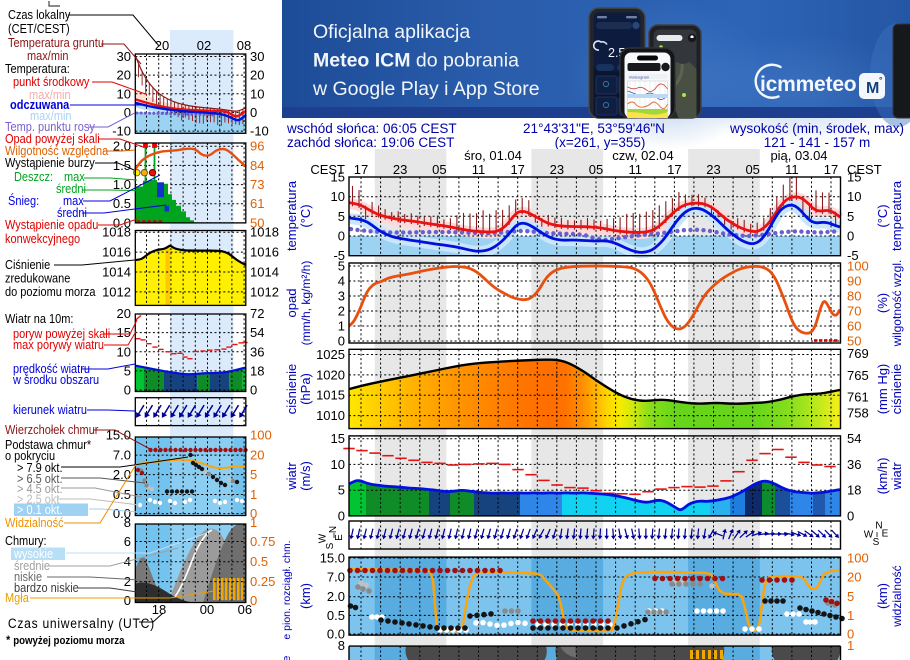  I want to click on svg-text: pią, 03.04, so click(798, 155).